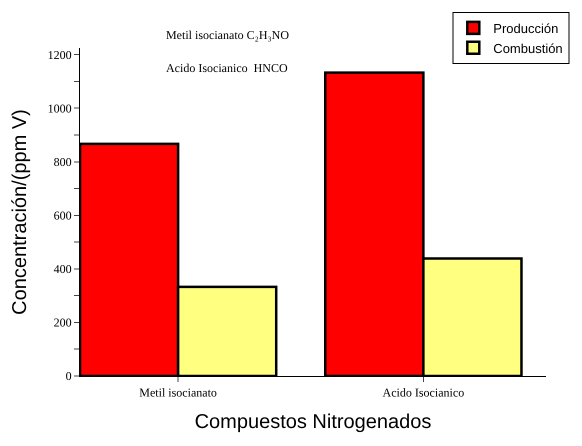 This screenshot has width=582, height=446. What do you see at coordinates (69, 376) in the screenshot?
I see `y-tick-label: 0` at bounding box center [69, 376].